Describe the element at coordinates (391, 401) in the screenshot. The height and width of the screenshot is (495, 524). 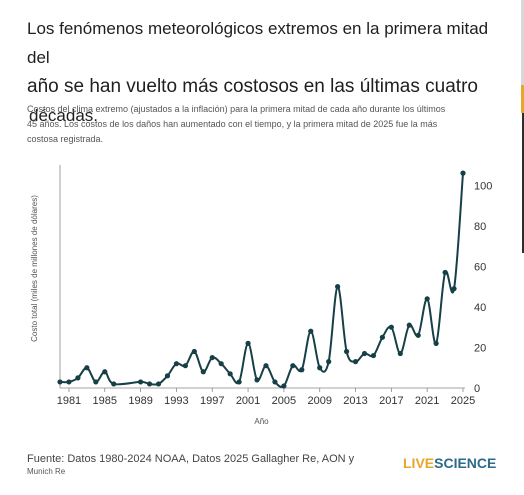
I see `x-tick-label: 2017` at that location.